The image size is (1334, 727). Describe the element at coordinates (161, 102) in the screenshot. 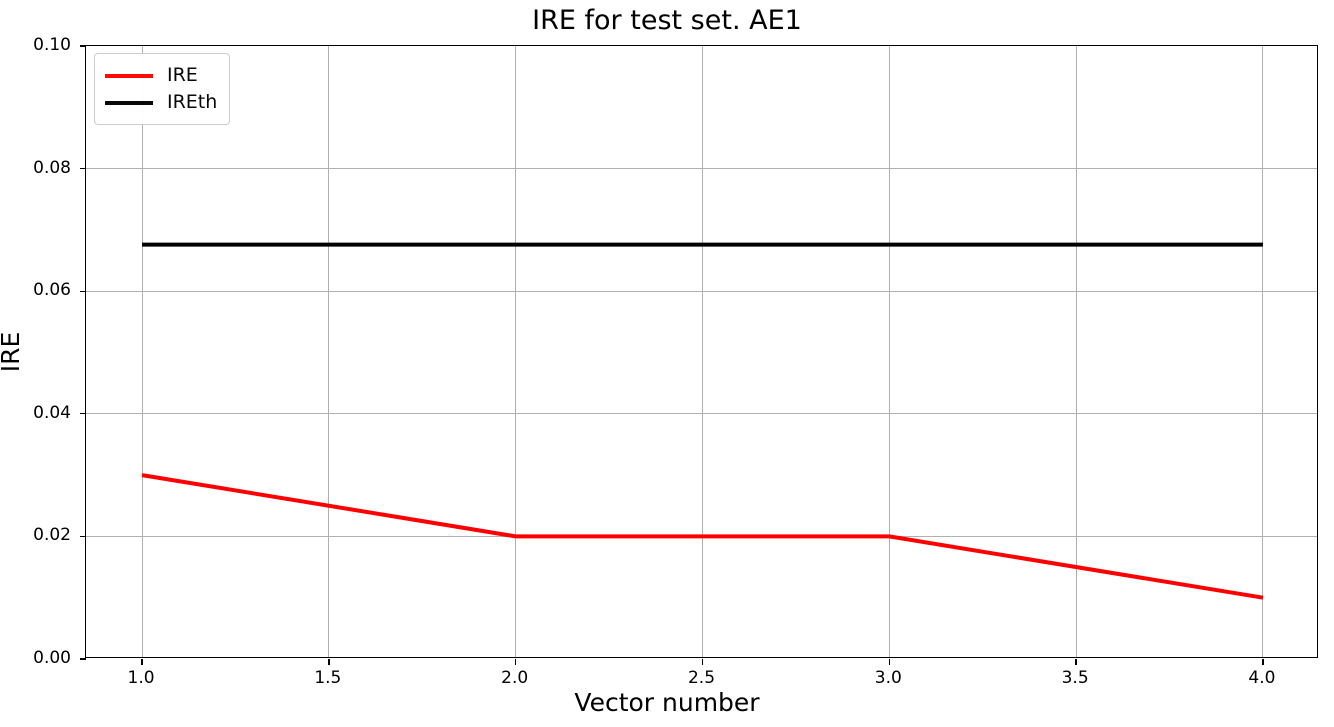

I see `legend-item: IREth` at that location.